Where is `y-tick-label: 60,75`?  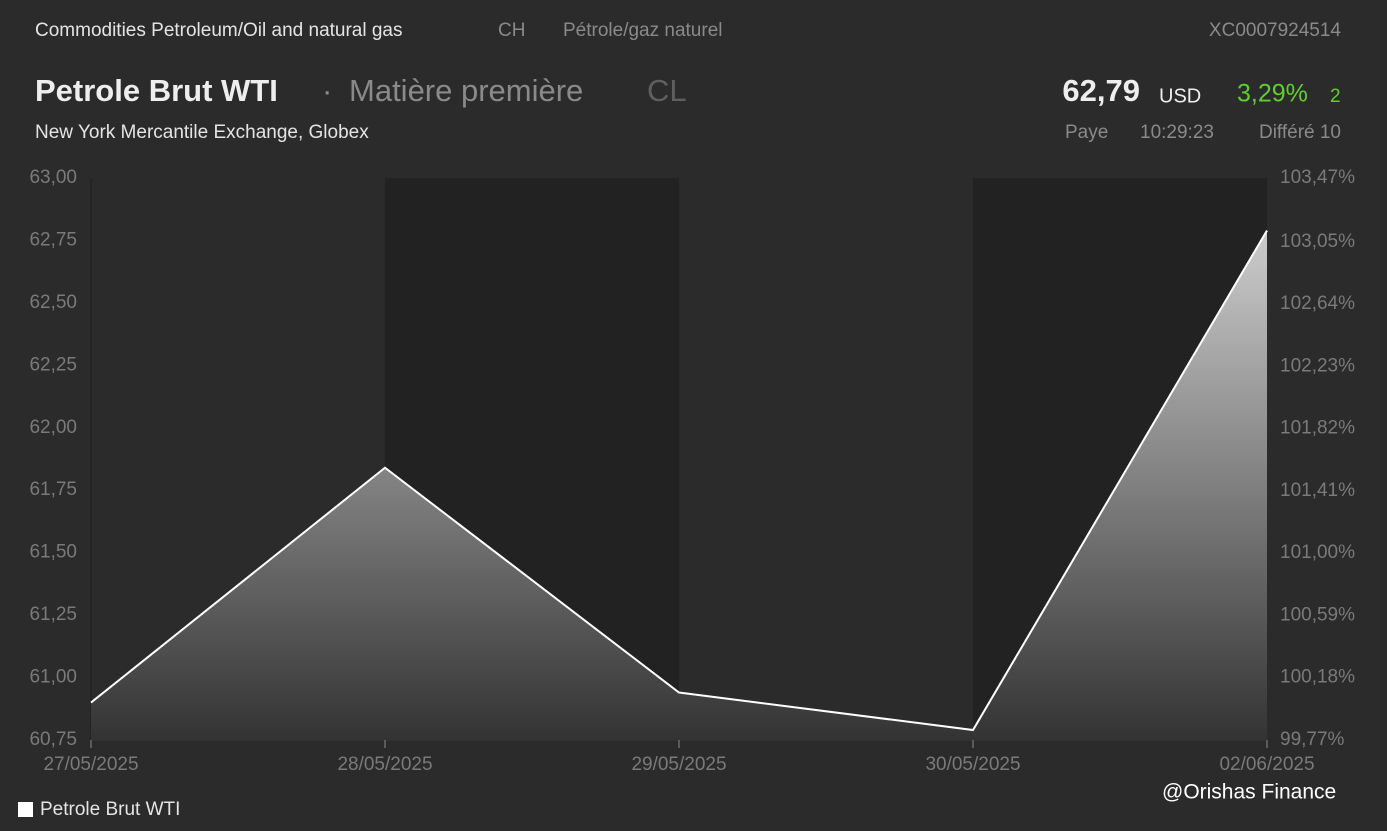
y-tick-label: 60,75 is located at coordinates (53, 739).